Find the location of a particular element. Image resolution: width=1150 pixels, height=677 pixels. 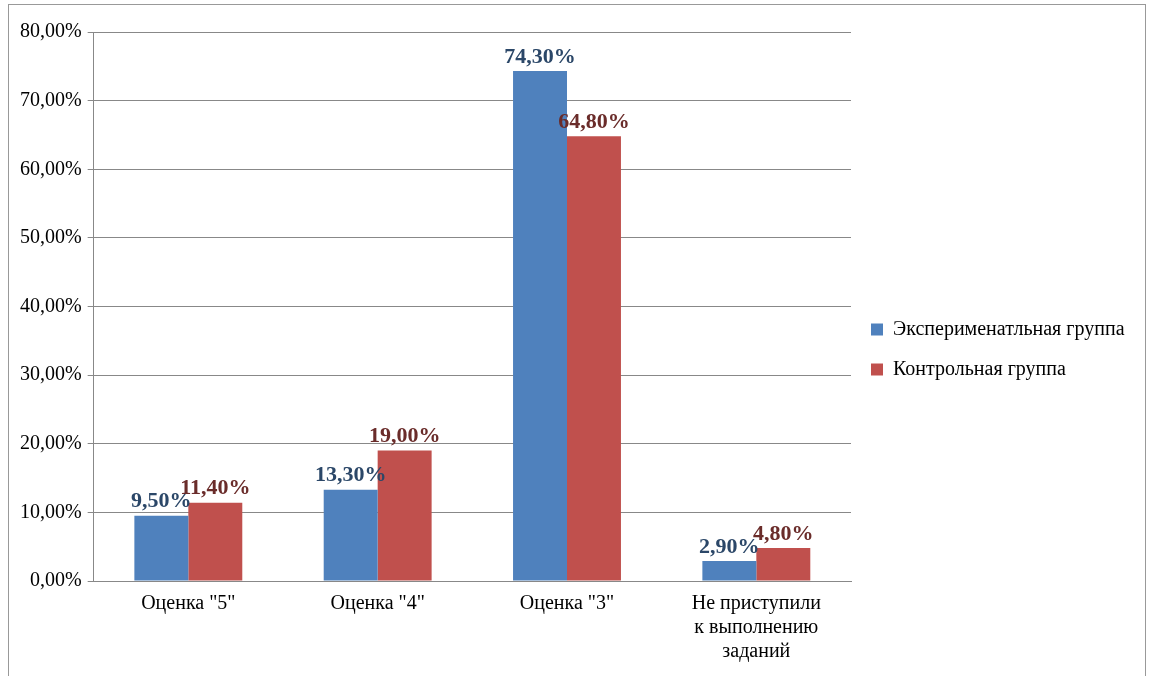

x-tick-label: Оценка "3" is located at coordinates (567, 603).